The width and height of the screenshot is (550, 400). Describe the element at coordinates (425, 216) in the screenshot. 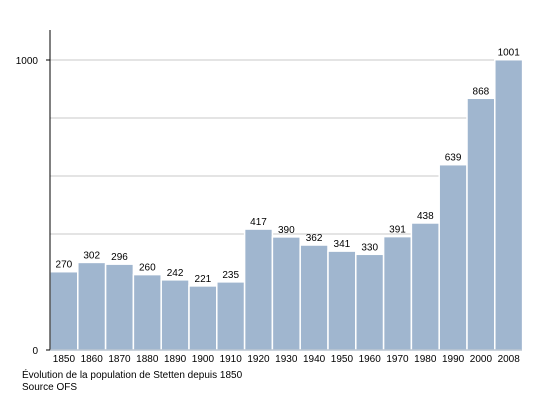

I see `bar-value-label: 438` at that location.